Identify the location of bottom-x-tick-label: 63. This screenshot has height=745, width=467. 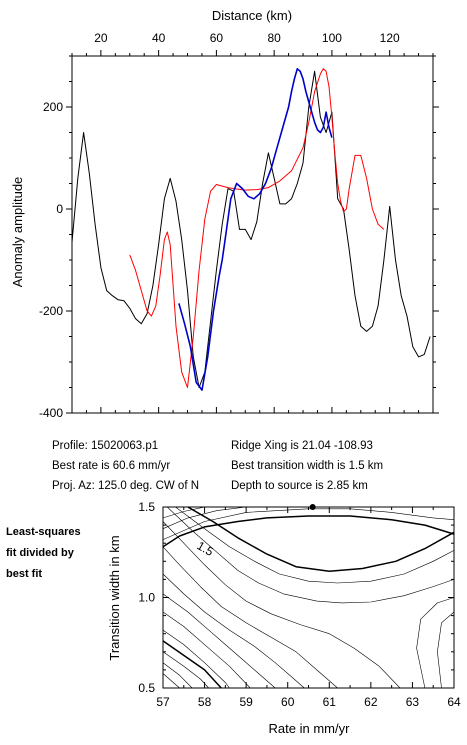
(413, 702).